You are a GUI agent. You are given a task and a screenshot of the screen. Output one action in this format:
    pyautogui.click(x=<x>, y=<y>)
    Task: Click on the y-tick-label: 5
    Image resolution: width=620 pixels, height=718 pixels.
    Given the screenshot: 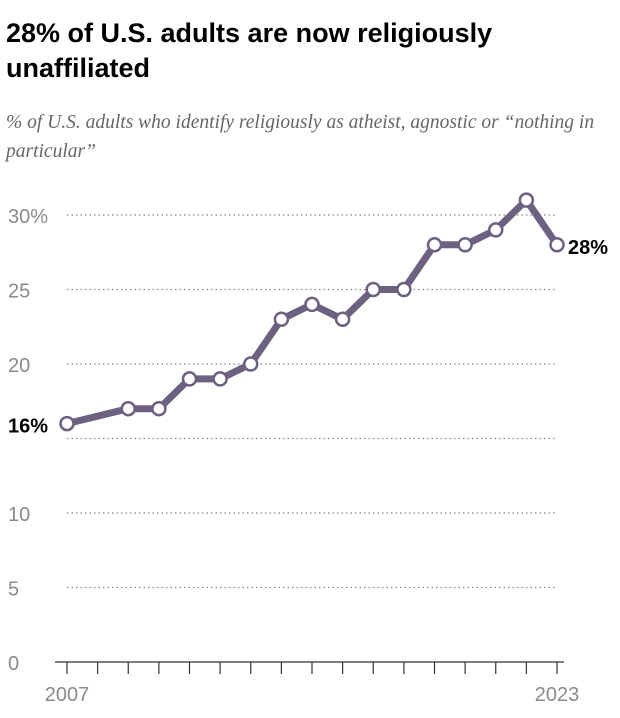 What is the action you would take?
    pyautogui.click(x=13, y=590)
    